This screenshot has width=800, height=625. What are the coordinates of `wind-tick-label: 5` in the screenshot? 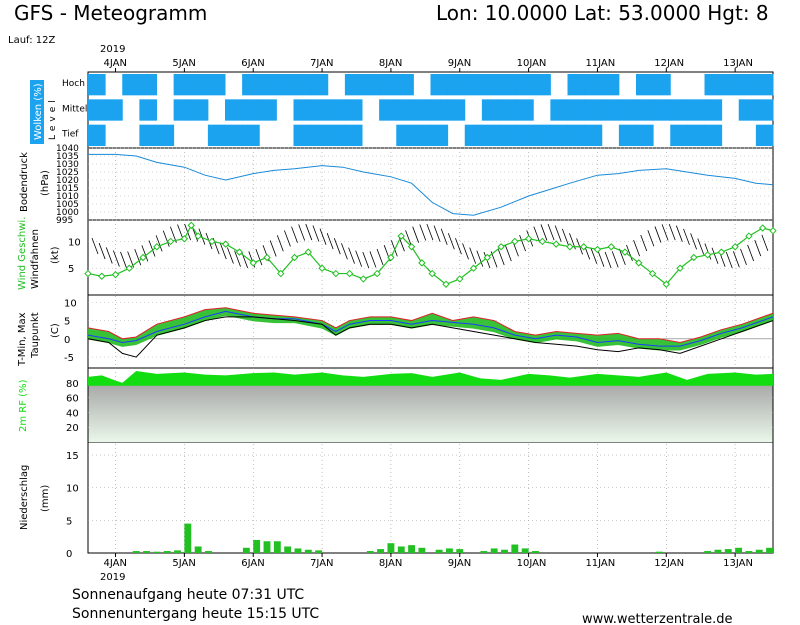 It's located at (71, 269).